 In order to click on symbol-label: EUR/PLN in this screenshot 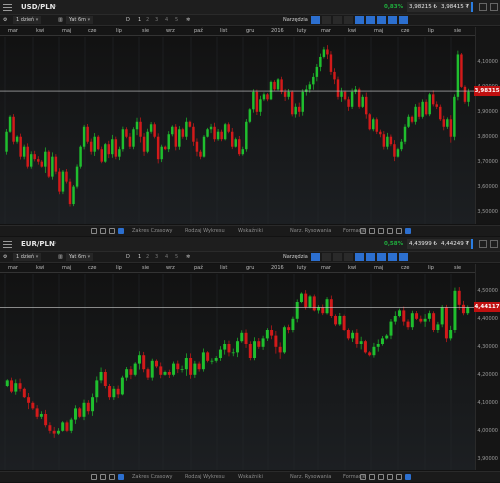, I will do `click(38, 244)`.